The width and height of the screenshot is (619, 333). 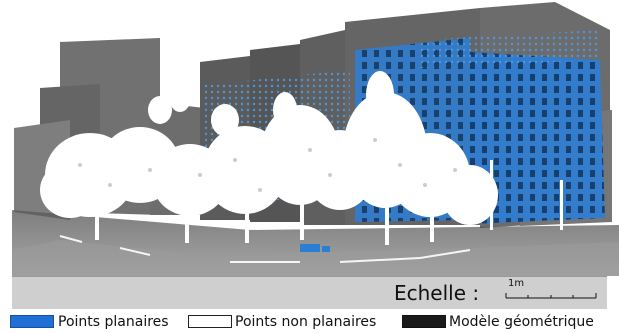 I want to click on legend-swatch-non-planar, so click(x=210, y=321).